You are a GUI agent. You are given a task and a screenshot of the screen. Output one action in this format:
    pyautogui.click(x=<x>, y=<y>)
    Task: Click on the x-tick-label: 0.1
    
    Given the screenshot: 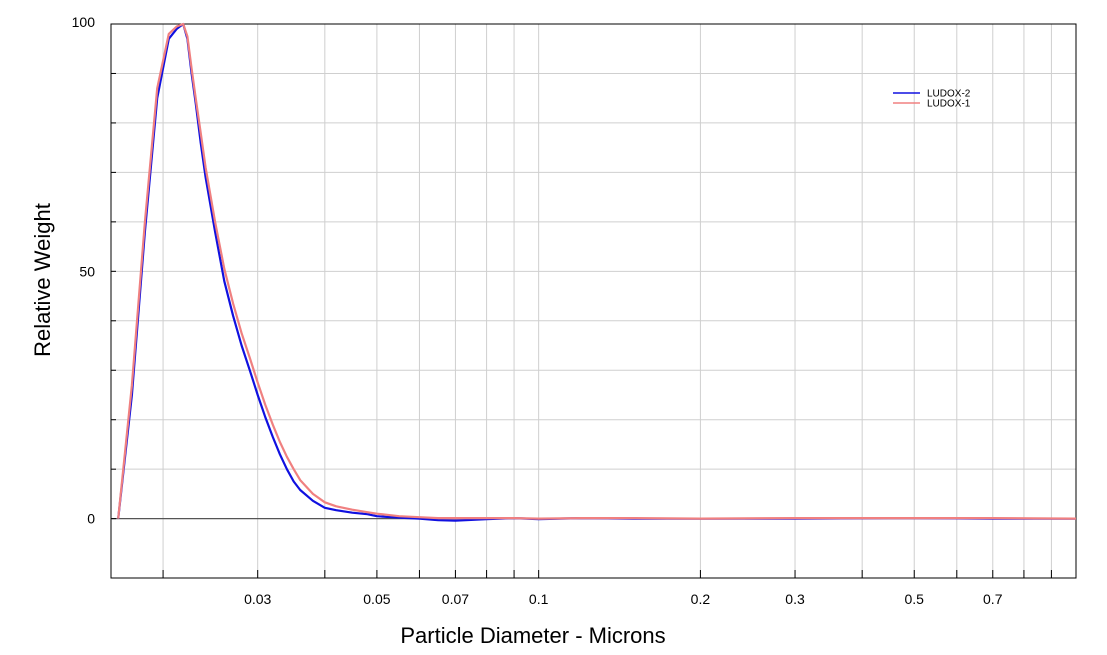 What is the action you would take?
    pyautogui.click(x=539, y=599)
    